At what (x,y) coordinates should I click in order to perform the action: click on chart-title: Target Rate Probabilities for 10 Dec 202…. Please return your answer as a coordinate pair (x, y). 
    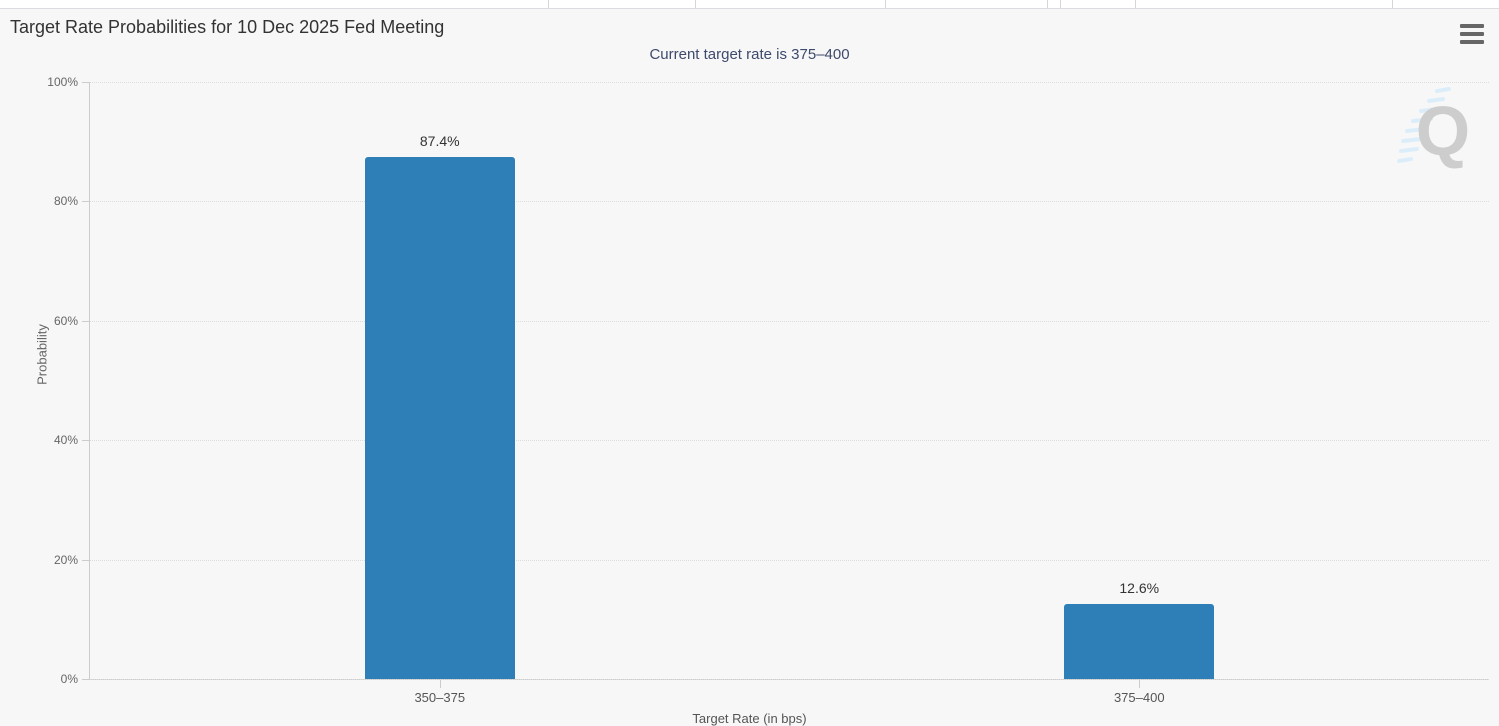
    Looking at the image, I should click on (227, 27).